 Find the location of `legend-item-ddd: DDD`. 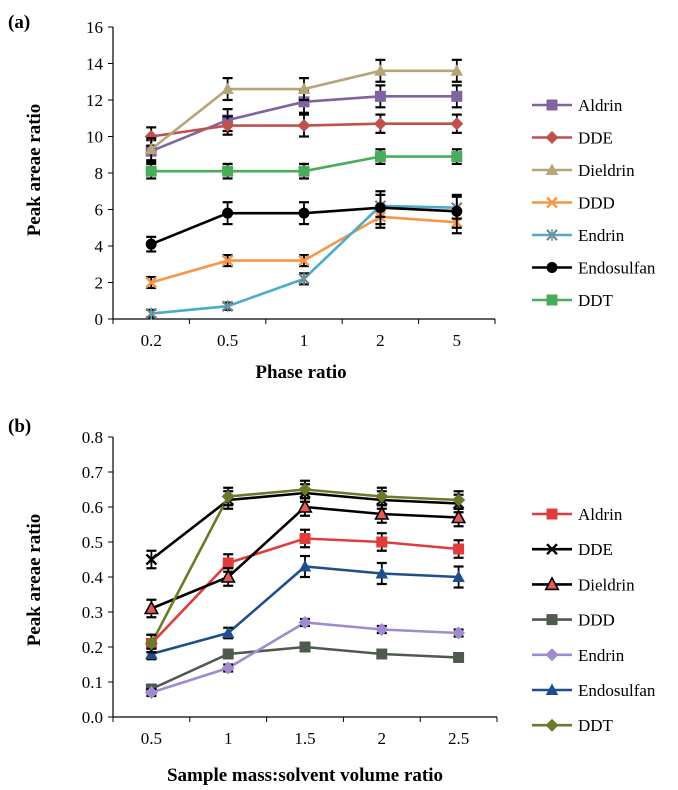

legend-item-ddd: DDD is located at coordinates (573, 203).